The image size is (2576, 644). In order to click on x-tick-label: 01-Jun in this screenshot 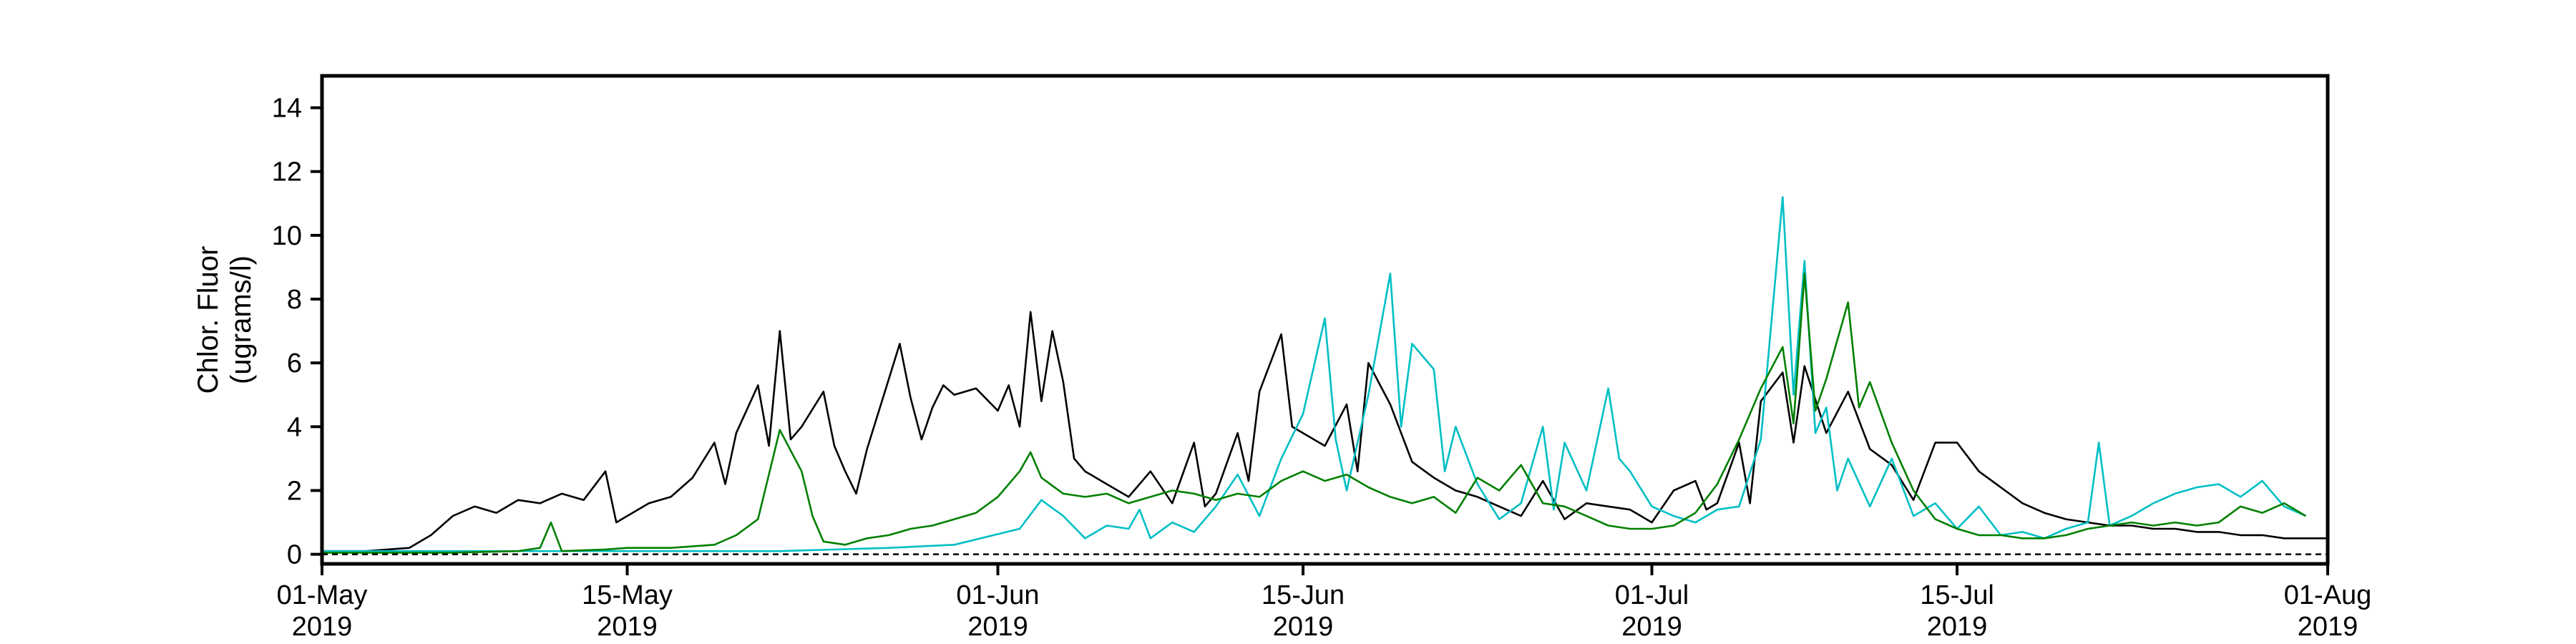, I will do `click(997, 595)`.